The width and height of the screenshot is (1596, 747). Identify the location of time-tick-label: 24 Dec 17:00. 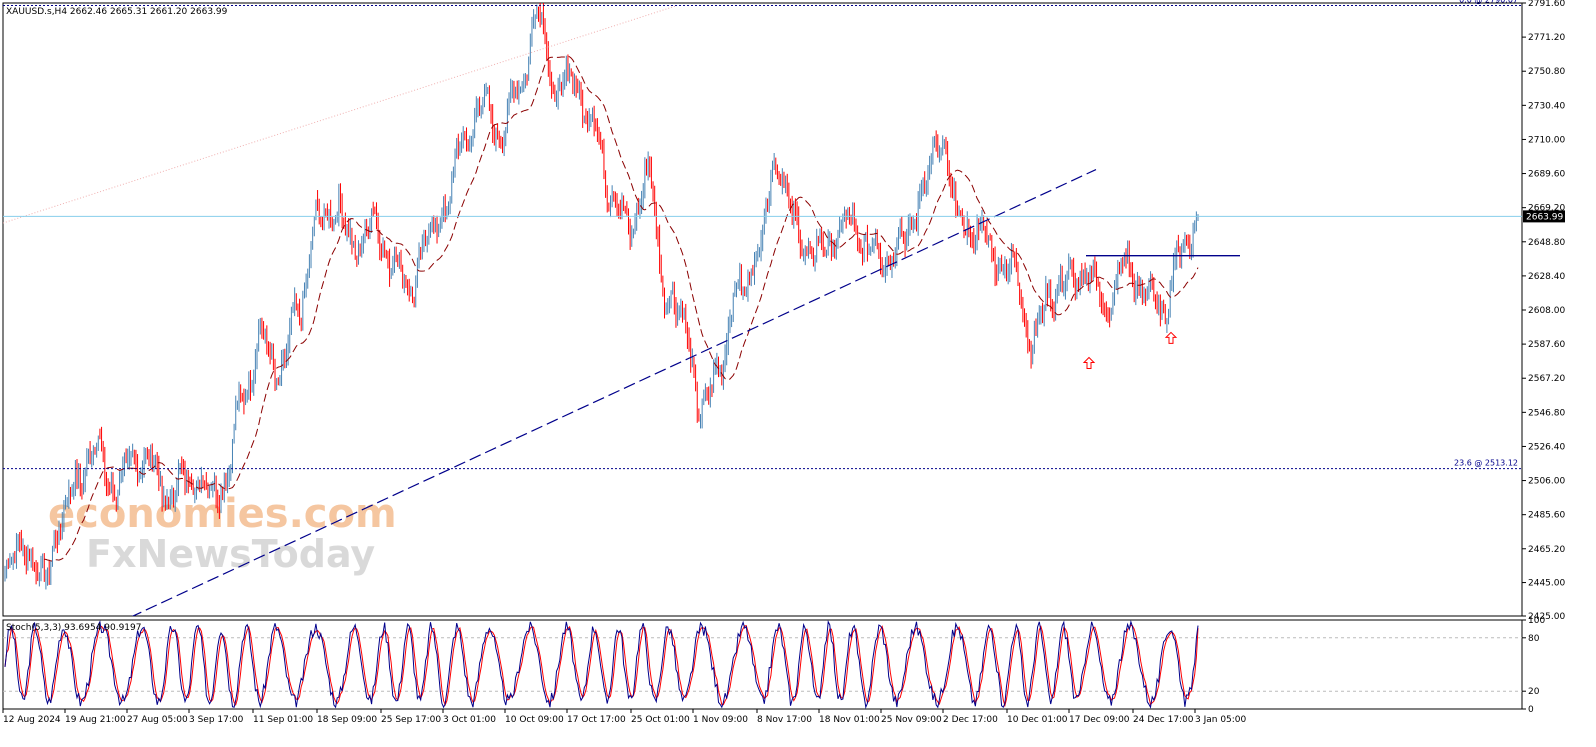
(1163, 720).